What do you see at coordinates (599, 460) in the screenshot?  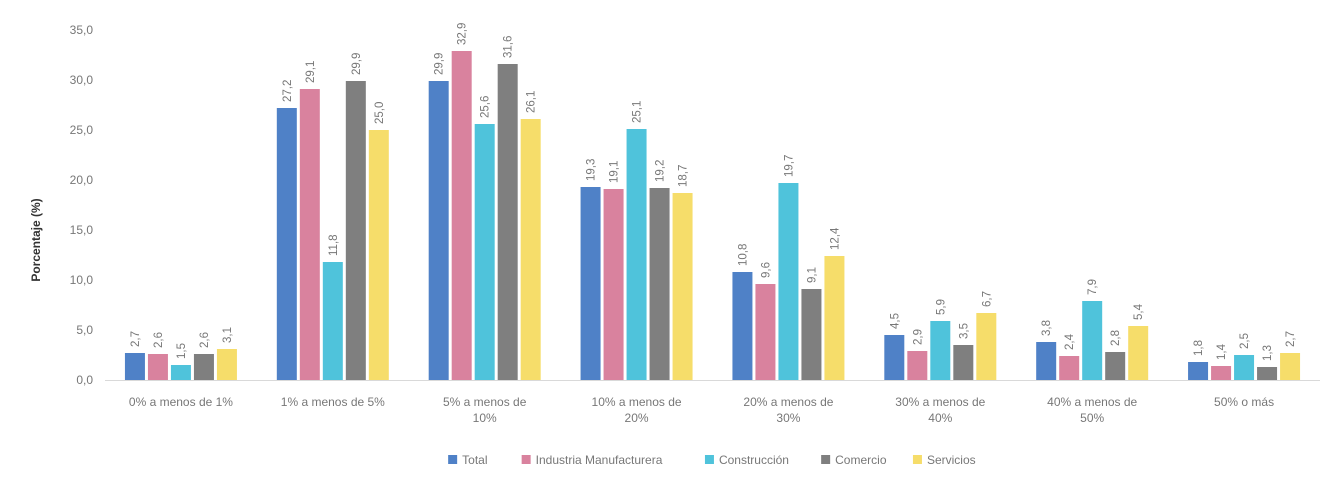 I see `legend-label: Industria Manufacturera` at bounding box center [599, 460].